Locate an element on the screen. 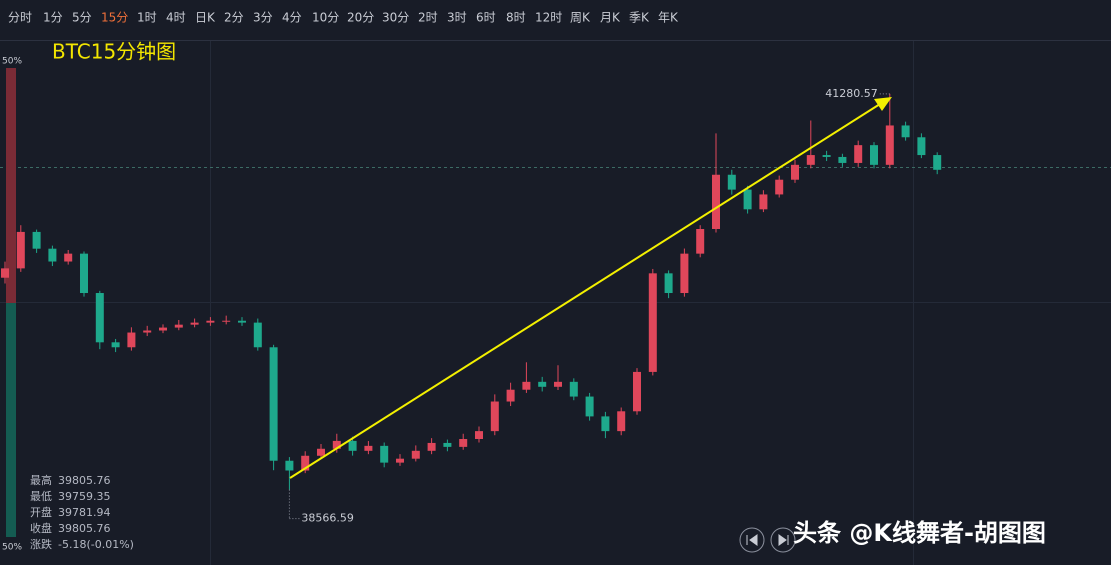 This screenshot has width=1111, height=565. info-label: 涨跌 is located at coordinates (41, 544).